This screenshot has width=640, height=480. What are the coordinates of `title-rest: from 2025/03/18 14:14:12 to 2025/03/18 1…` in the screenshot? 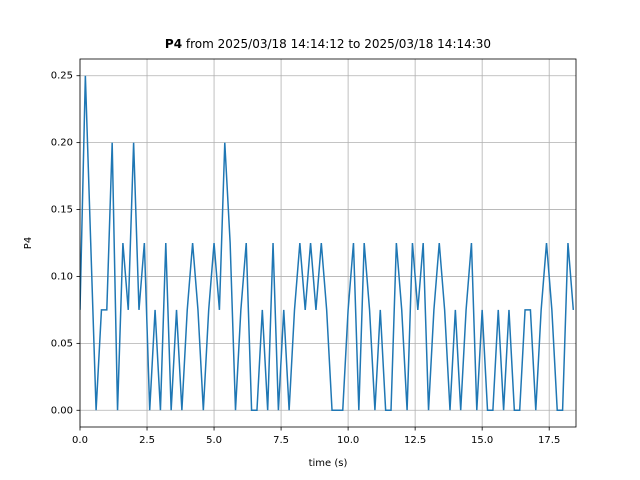 It's located at (338, 44).